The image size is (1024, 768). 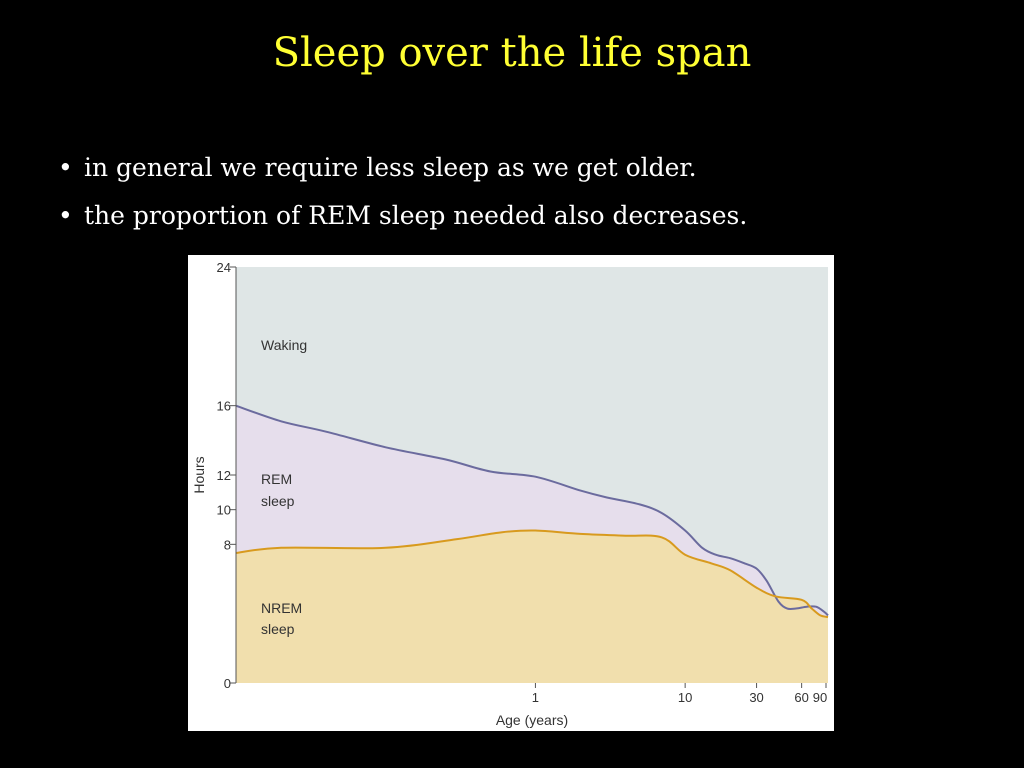 What do you see at coordinates (276, 479) in the screenshot?
I see `rem-region-label: REM` at bounding box center [276, 479].